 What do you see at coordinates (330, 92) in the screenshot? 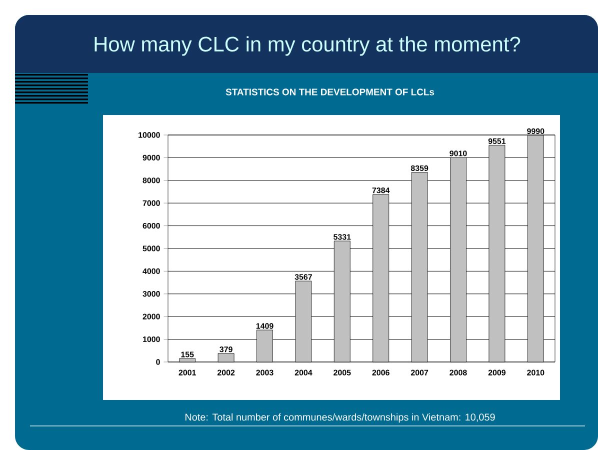
I see `chart-subtitle: STATISTICS ON THE DEVELOPMENT OF LCLs` at bounding box center [330, 92].